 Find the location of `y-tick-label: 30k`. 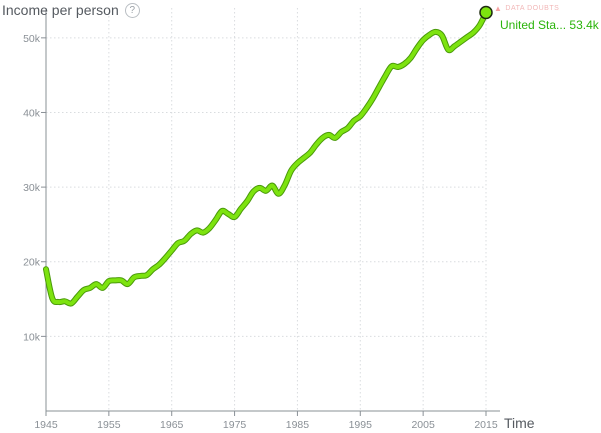

y-tick-label: 30k is located at coordinates (32, 188).